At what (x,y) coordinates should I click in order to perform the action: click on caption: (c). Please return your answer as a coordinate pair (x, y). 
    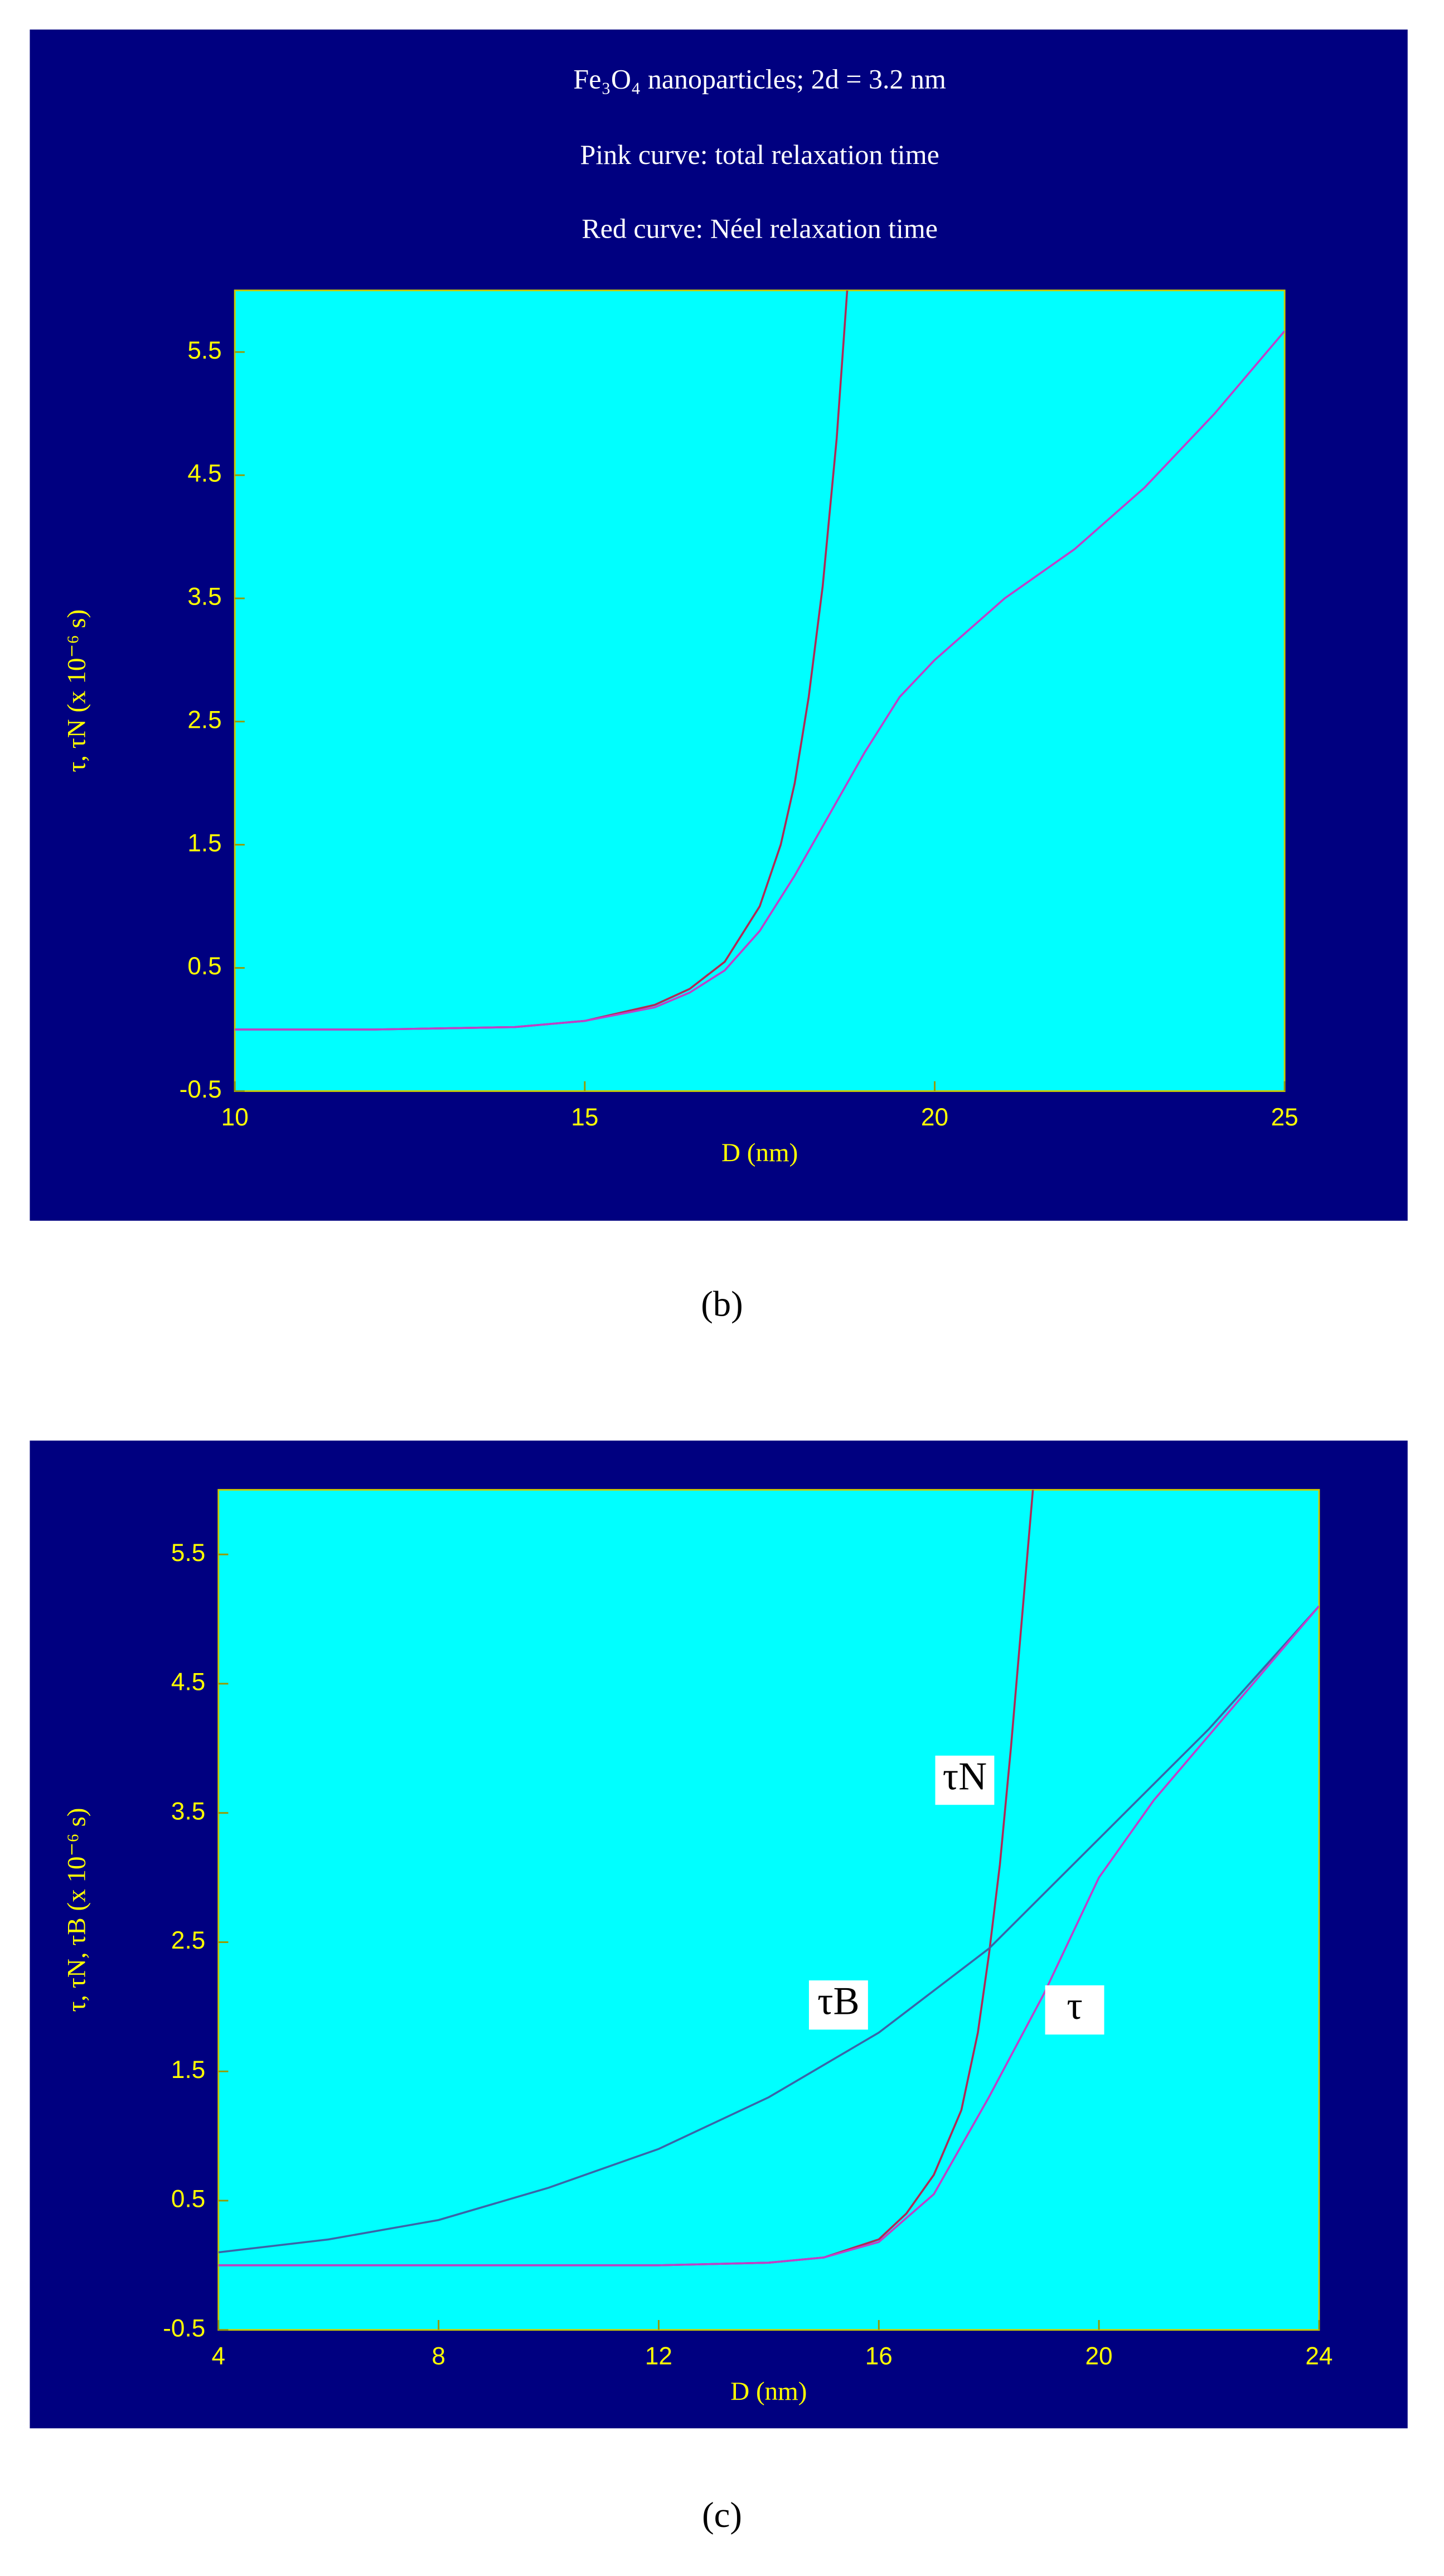
    Looking at the image, I should click on (722, 2515).